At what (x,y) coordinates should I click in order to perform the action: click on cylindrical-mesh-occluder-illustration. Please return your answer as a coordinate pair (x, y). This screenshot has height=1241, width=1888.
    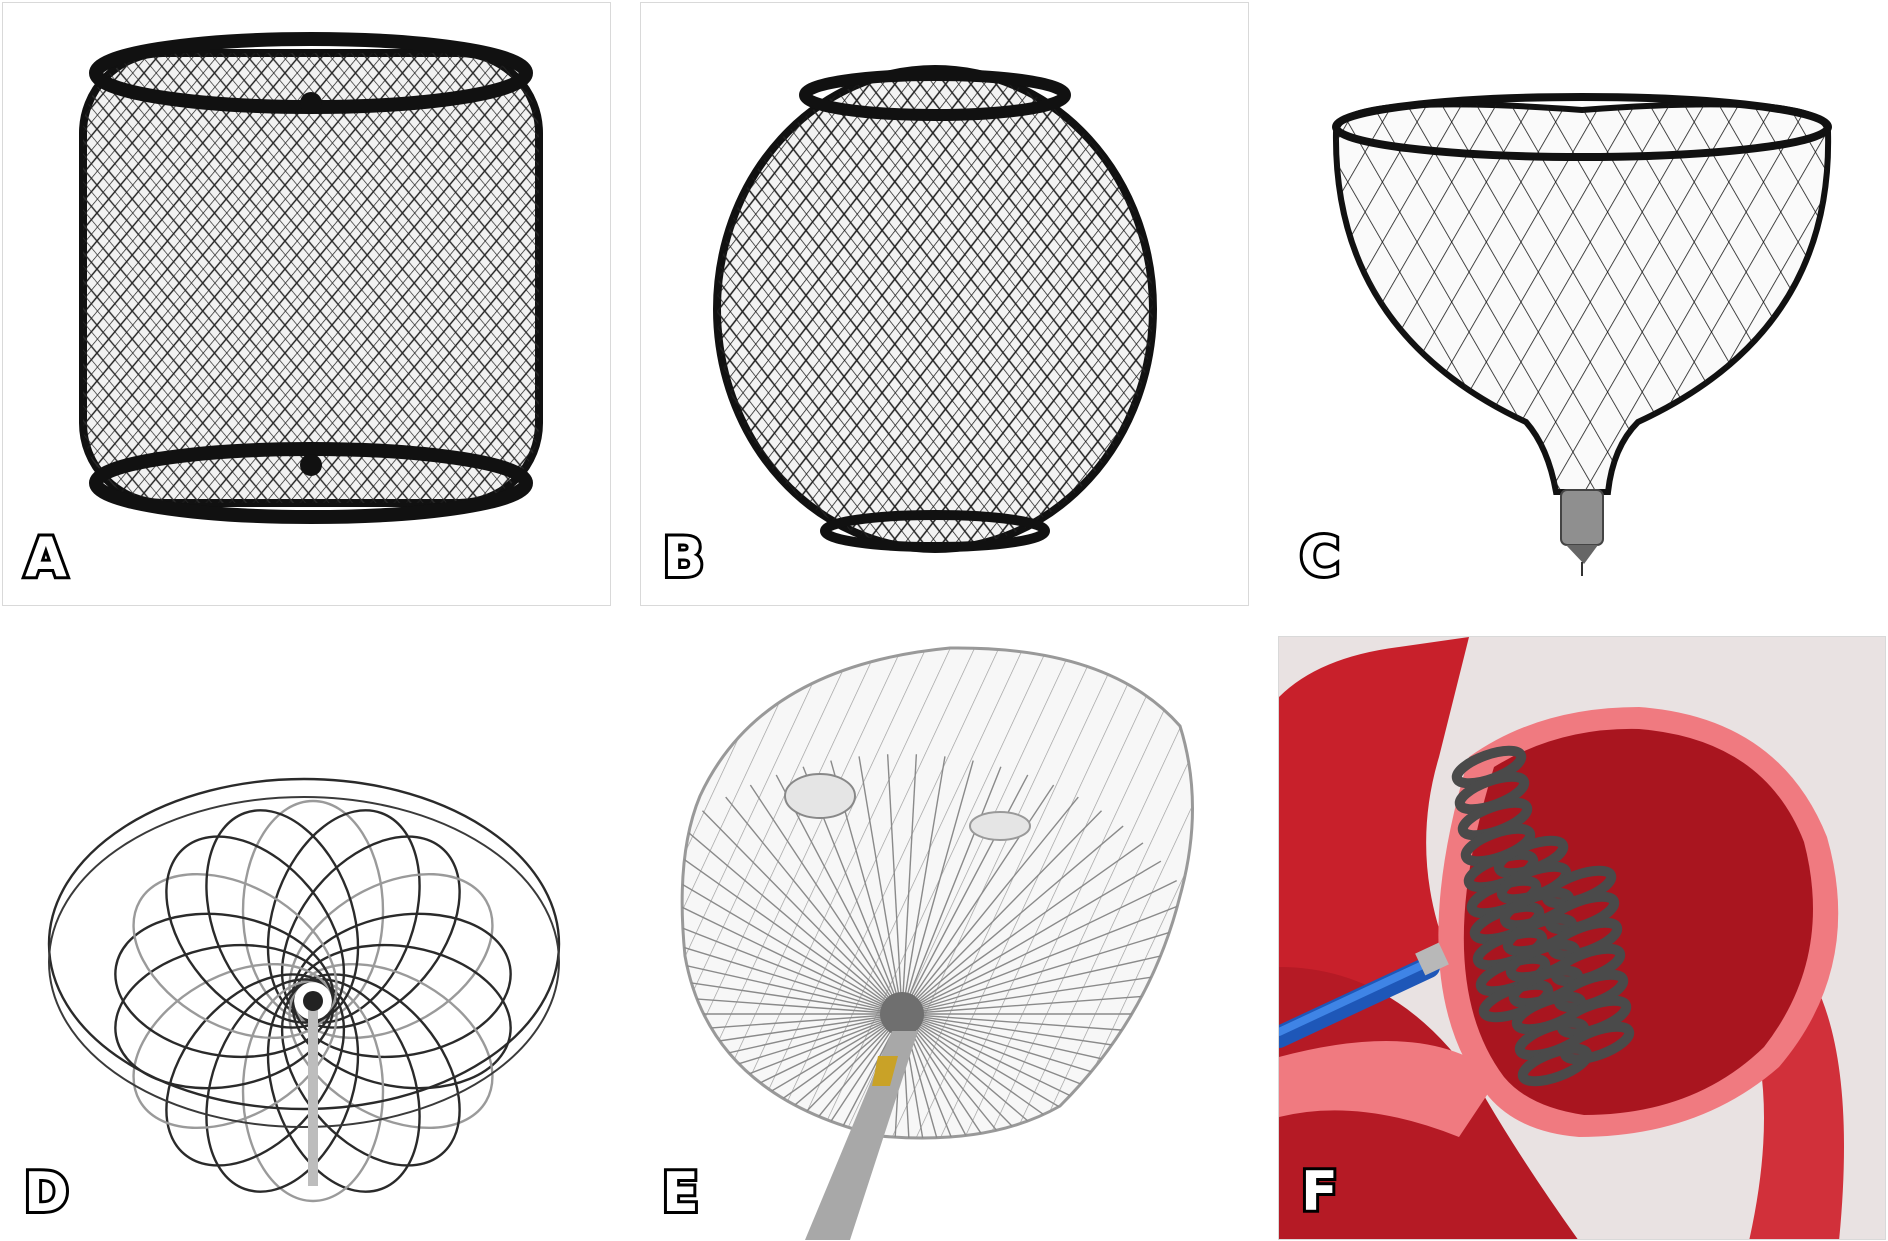
    Looking at the image, I should click on (311, 278).